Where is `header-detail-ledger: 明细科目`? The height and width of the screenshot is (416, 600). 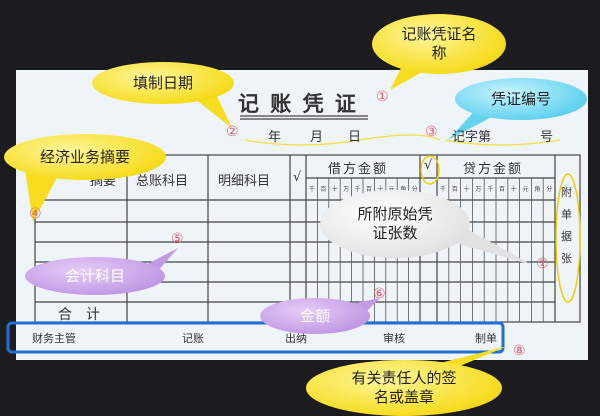
header-detail-ledger: 明细科目 is located at coordinates (244, 181).